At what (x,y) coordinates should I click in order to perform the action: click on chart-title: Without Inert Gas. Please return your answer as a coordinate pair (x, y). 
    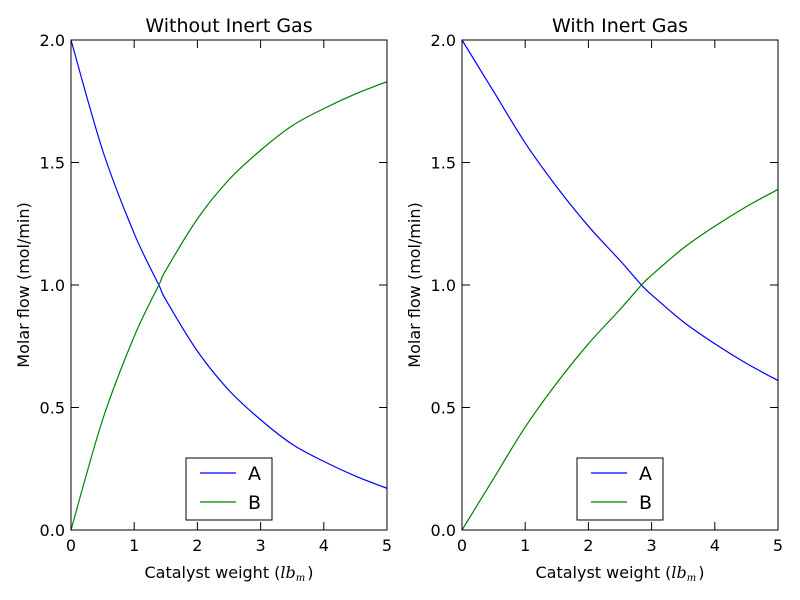
    Looking at the image, I should click on (228, 26).